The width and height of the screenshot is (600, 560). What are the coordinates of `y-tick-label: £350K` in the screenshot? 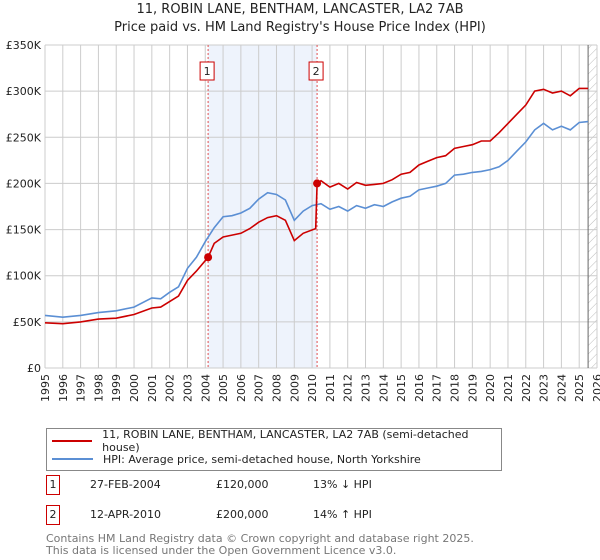 It's located at (24, 45).